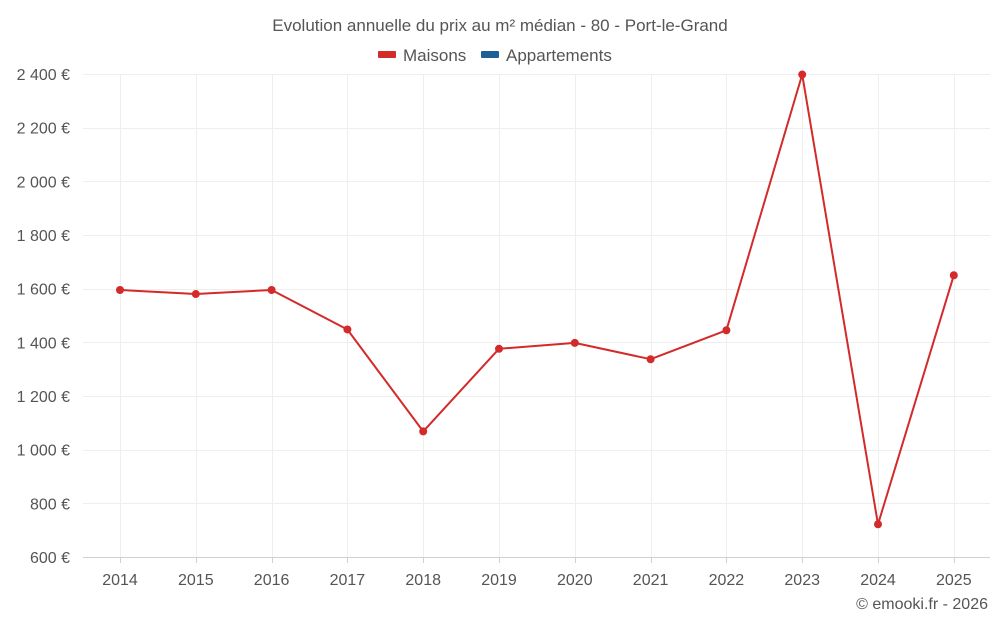 The image size is (1000, 630). What do you see at coordinates (802, 580) in the screenshot?
I see `x-tick-label: 2023` at bounding box center [802, 580].